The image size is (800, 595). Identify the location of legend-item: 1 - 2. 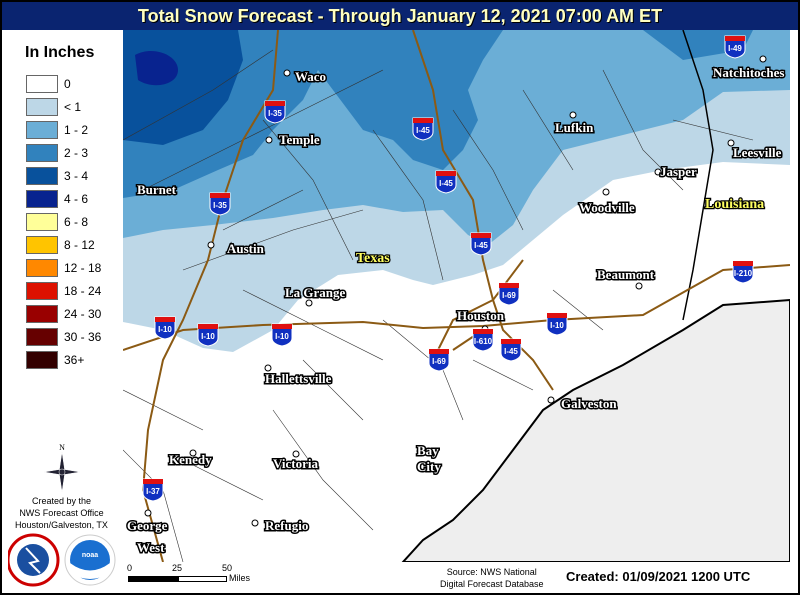
(57, 130).